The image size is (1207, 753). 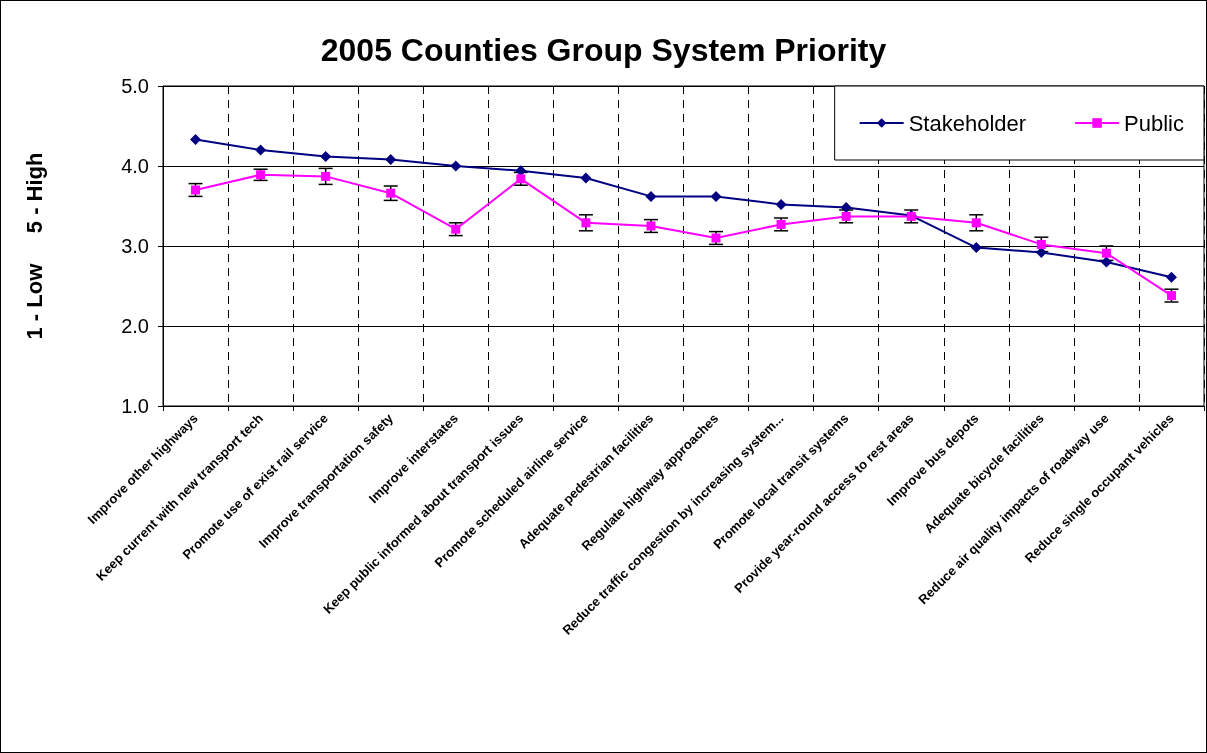 I want to click on chart-title: 2005 Counties Group System Priority, so click(x=603, y=50).